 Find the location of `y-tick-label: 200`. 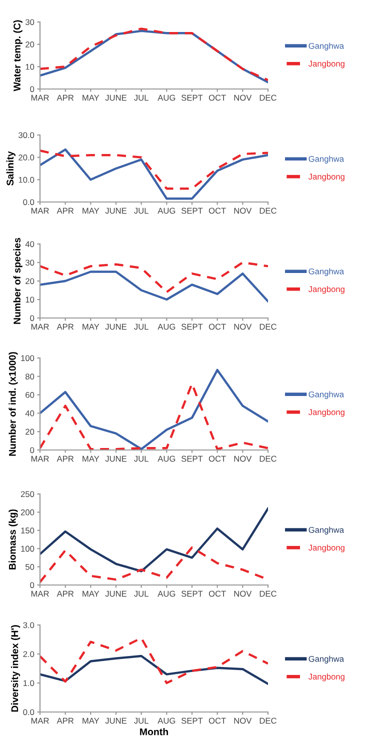

y-tick-label: 200 is located at coordinates (27, 512).